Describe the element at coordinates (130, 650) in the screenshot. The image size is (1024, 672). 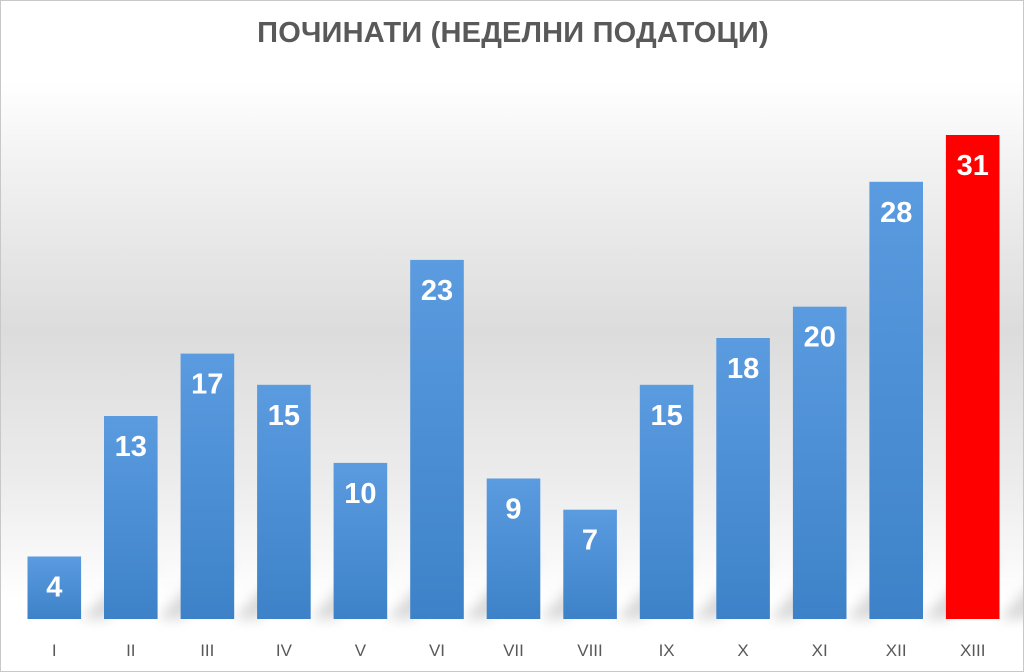
I see `x-tick-label-II: II` at that location.